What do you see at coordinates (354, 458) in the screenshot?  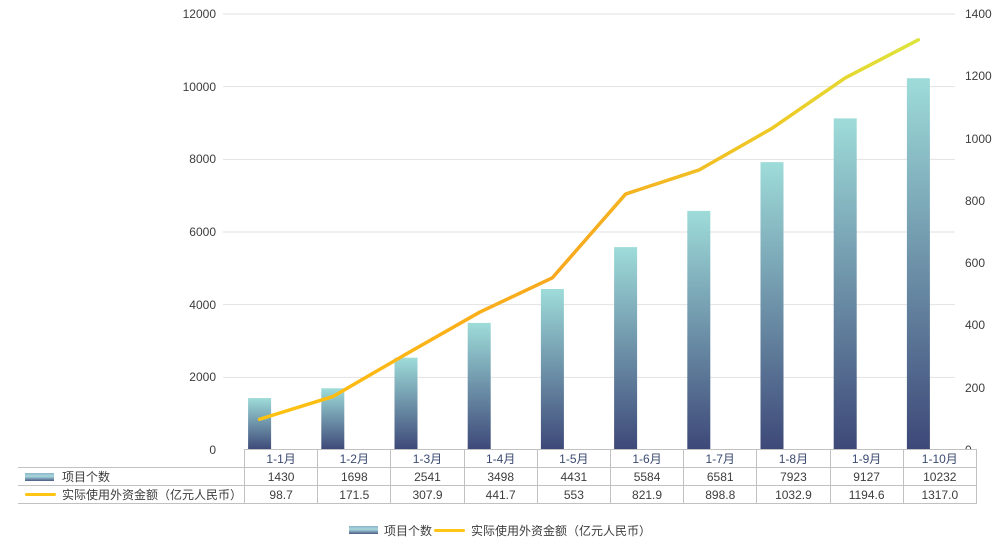 I see `category-header-cell: 1-2月` at bounding box center [354, 458].